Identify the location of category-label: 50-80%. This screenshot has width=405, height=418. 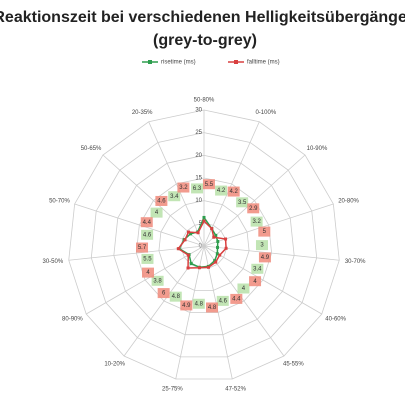
(204, 101).